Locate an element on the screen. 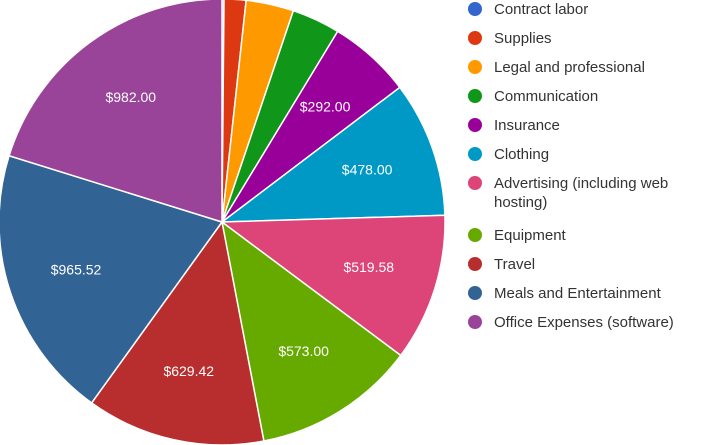  legend-item: Meals and Entertainment is located at coordinates (564, 293).